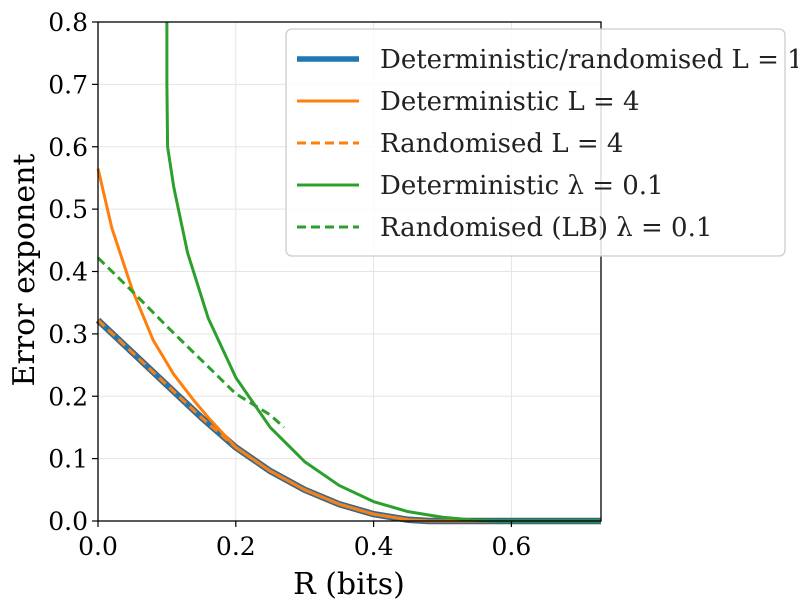 The width and height of the screenshot is (798, 614). Describe the element at coordinates (68, 209) in the screenshot. I see `y-tick-label: 0.5` at that location.